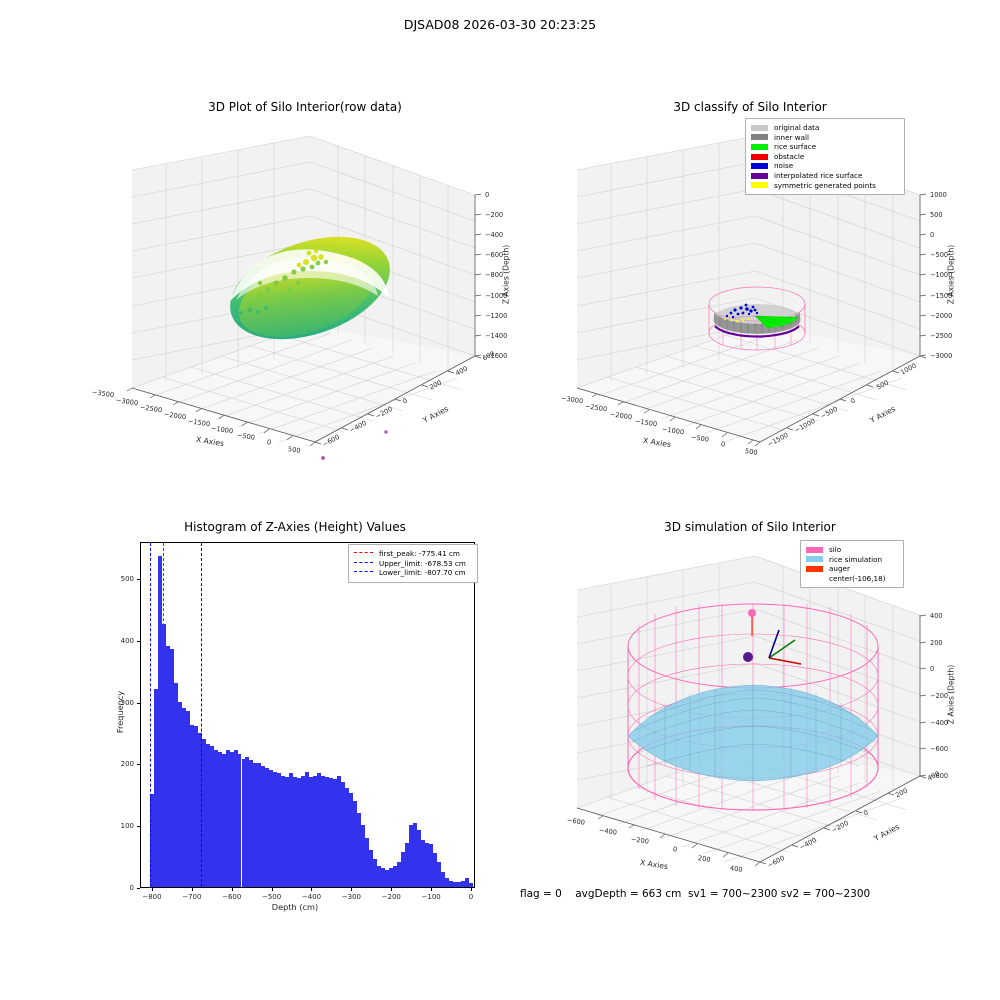 The width and height of the screenshot is (1000, 1000). What do you see at coordinates (939, 696) in the screenshot?
I see `panel4-ztick-3: −200` at bounding box center [939, 696].